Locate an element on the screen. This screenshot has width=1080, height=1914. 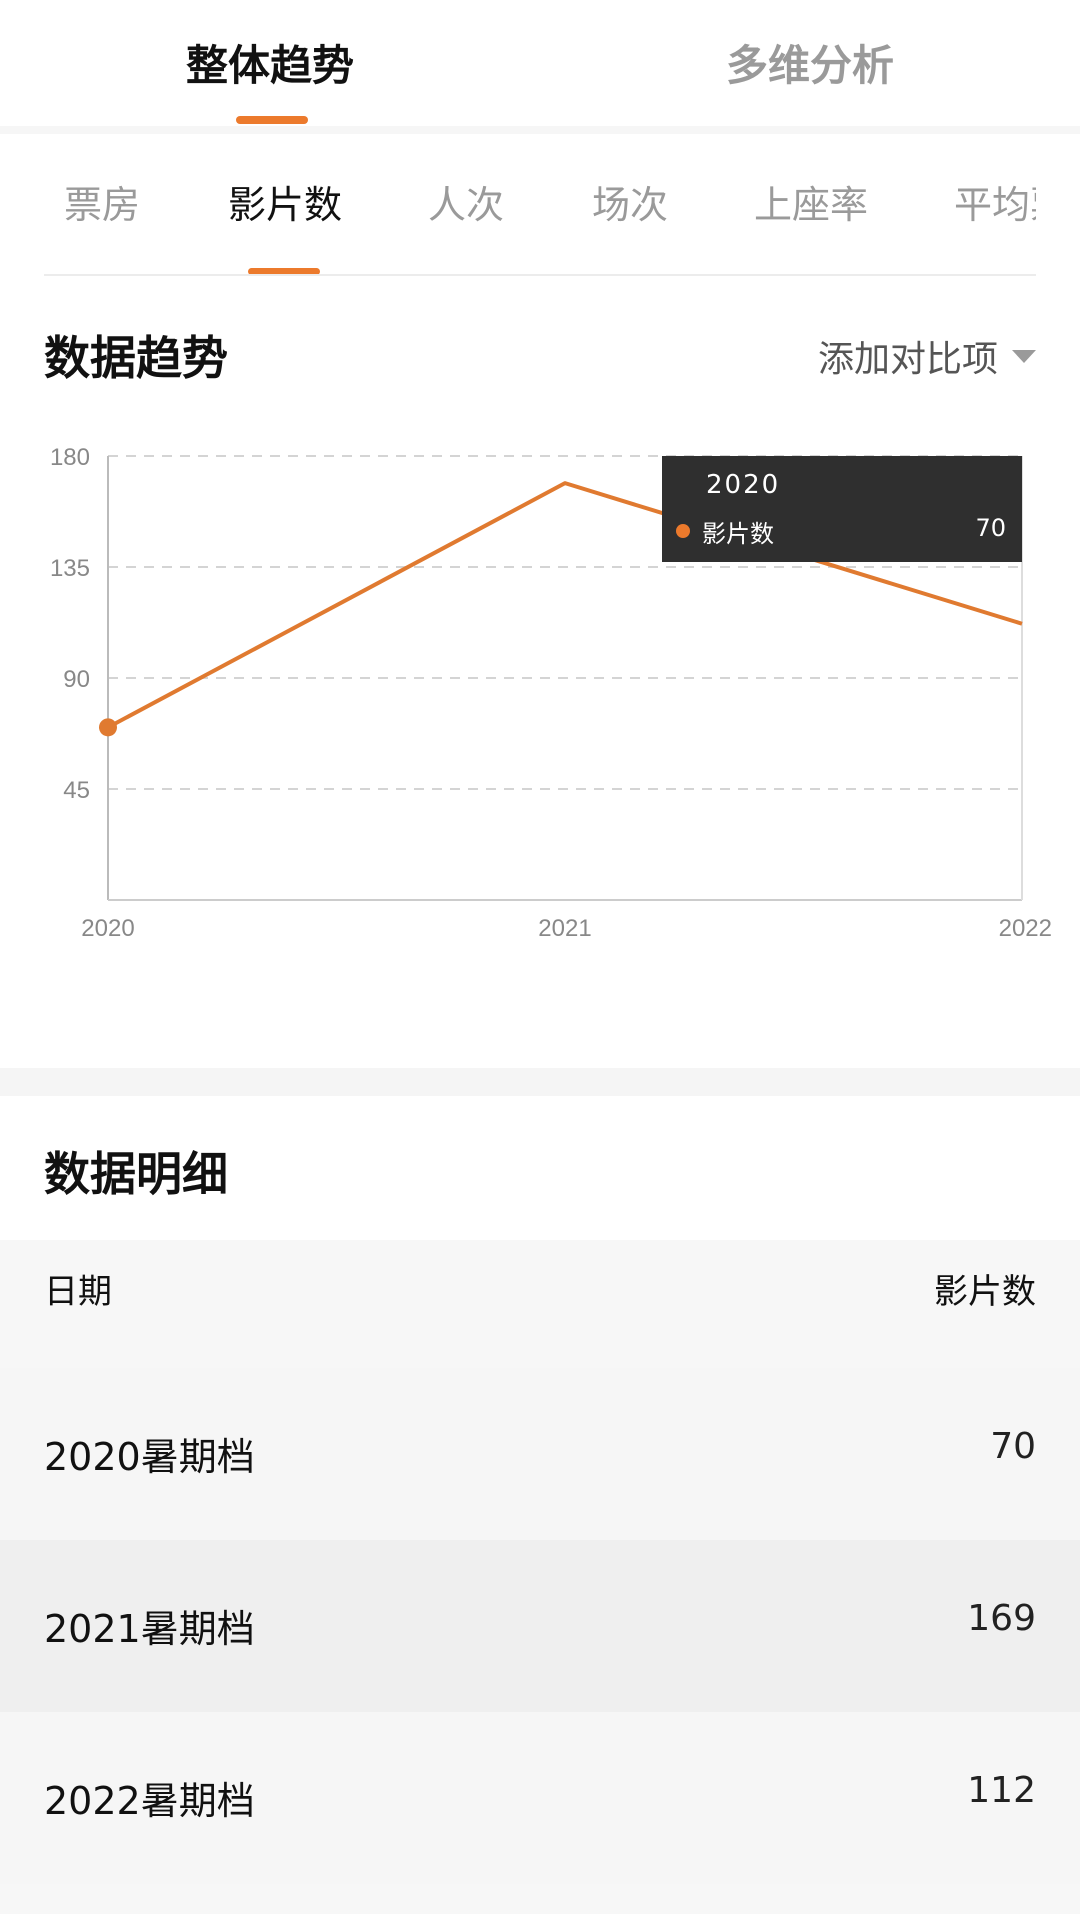
add-comparison-dropdown: 添加对比项 is located at coordinates (927, 356).